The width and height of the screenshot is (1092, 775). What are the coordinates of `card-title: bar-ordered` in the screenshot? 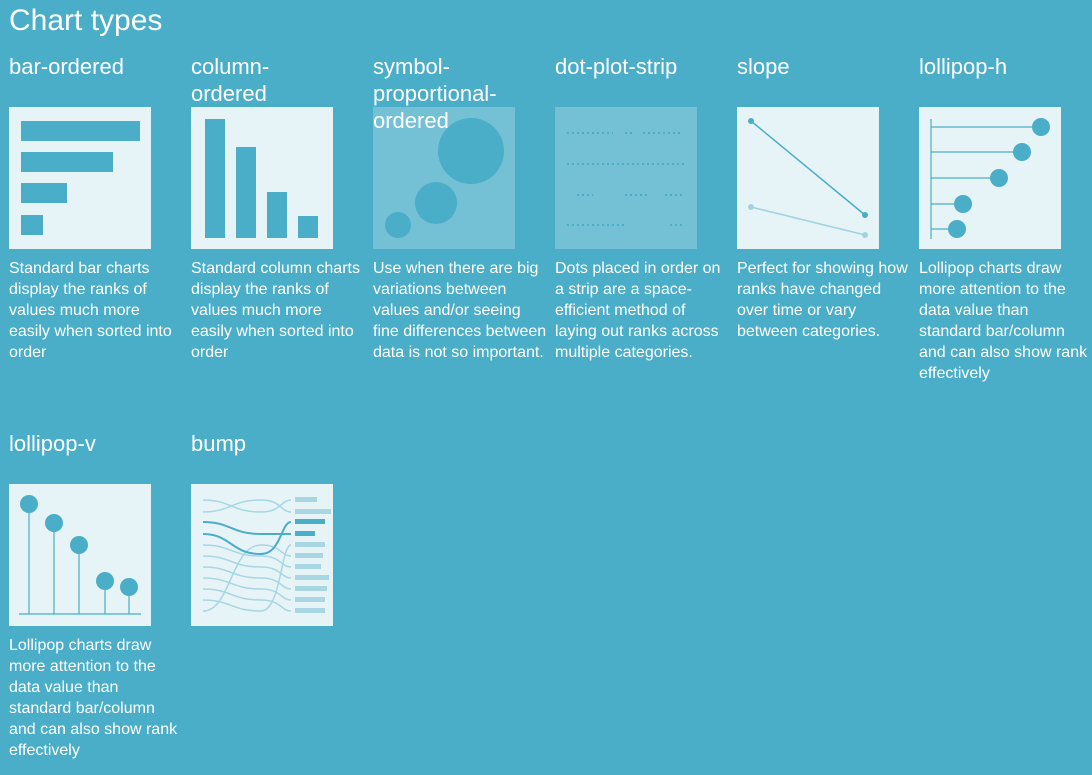 It's located at (66, 66).